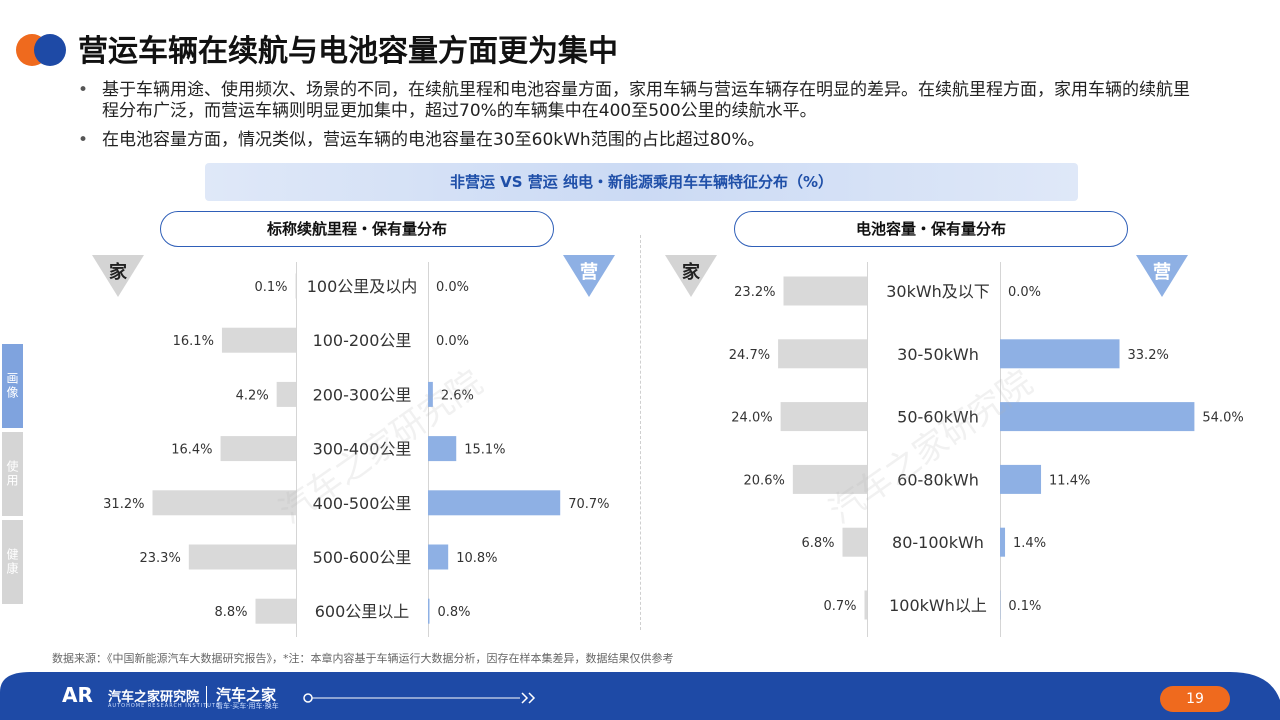 The image size is (1280, 720). Describe the element at coordinates (484, 450) in the screenshot. I see `range-commercial-value-label: 15.1%` at that location.